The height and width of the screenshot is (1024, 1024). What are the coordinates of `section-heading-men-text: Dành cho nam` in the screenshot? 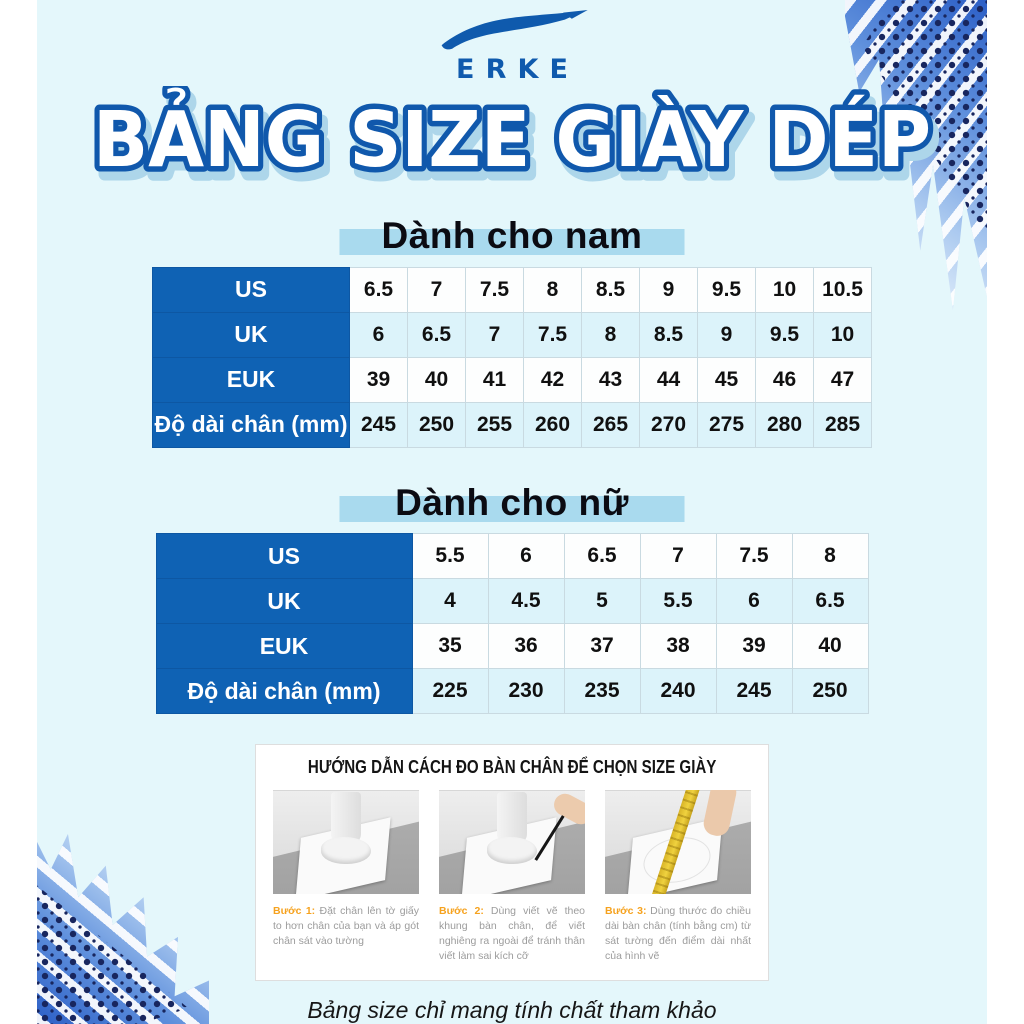 It's located at (512, 235).